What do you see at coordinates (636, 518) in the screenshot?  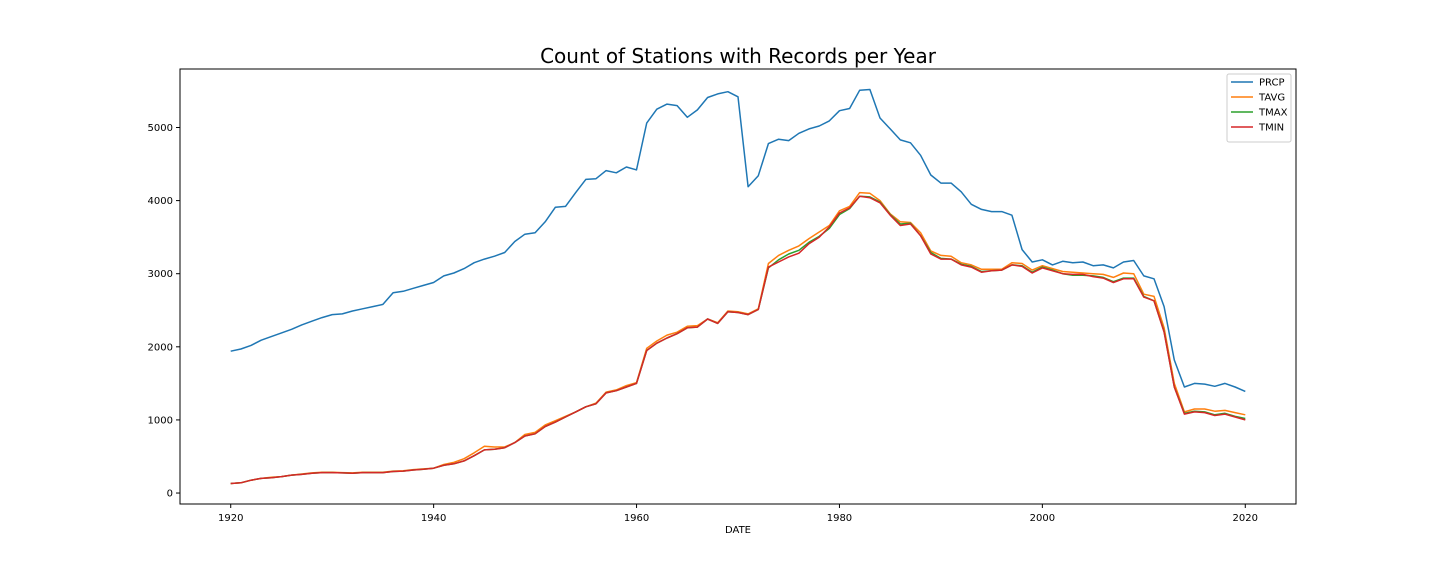 I see `x-tick-label: 1960` at bounding box center [636, 518].